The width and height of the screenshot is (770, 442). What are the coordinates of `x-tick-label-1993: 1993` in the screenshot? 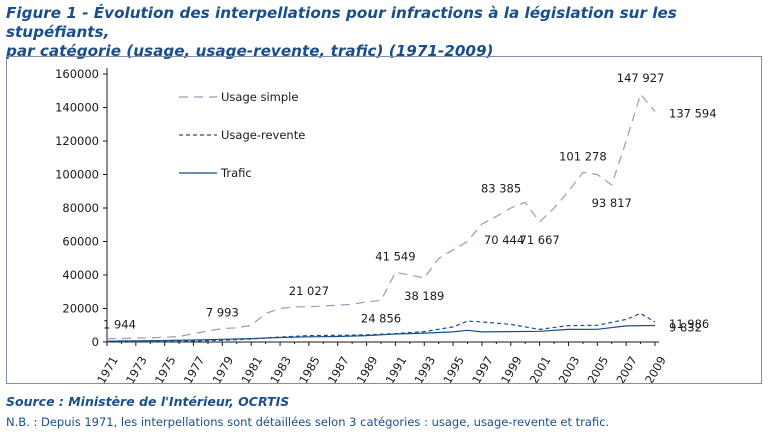 It's located at (424, 368).